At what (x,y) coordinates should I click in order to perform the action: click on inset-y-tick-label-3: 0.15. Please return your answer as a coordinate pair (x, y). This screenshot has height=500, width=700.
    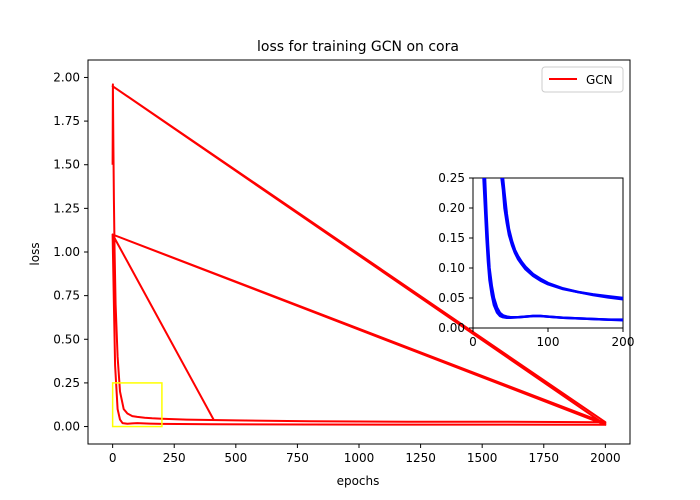
    Looking at the image, I should click on (451, 238).